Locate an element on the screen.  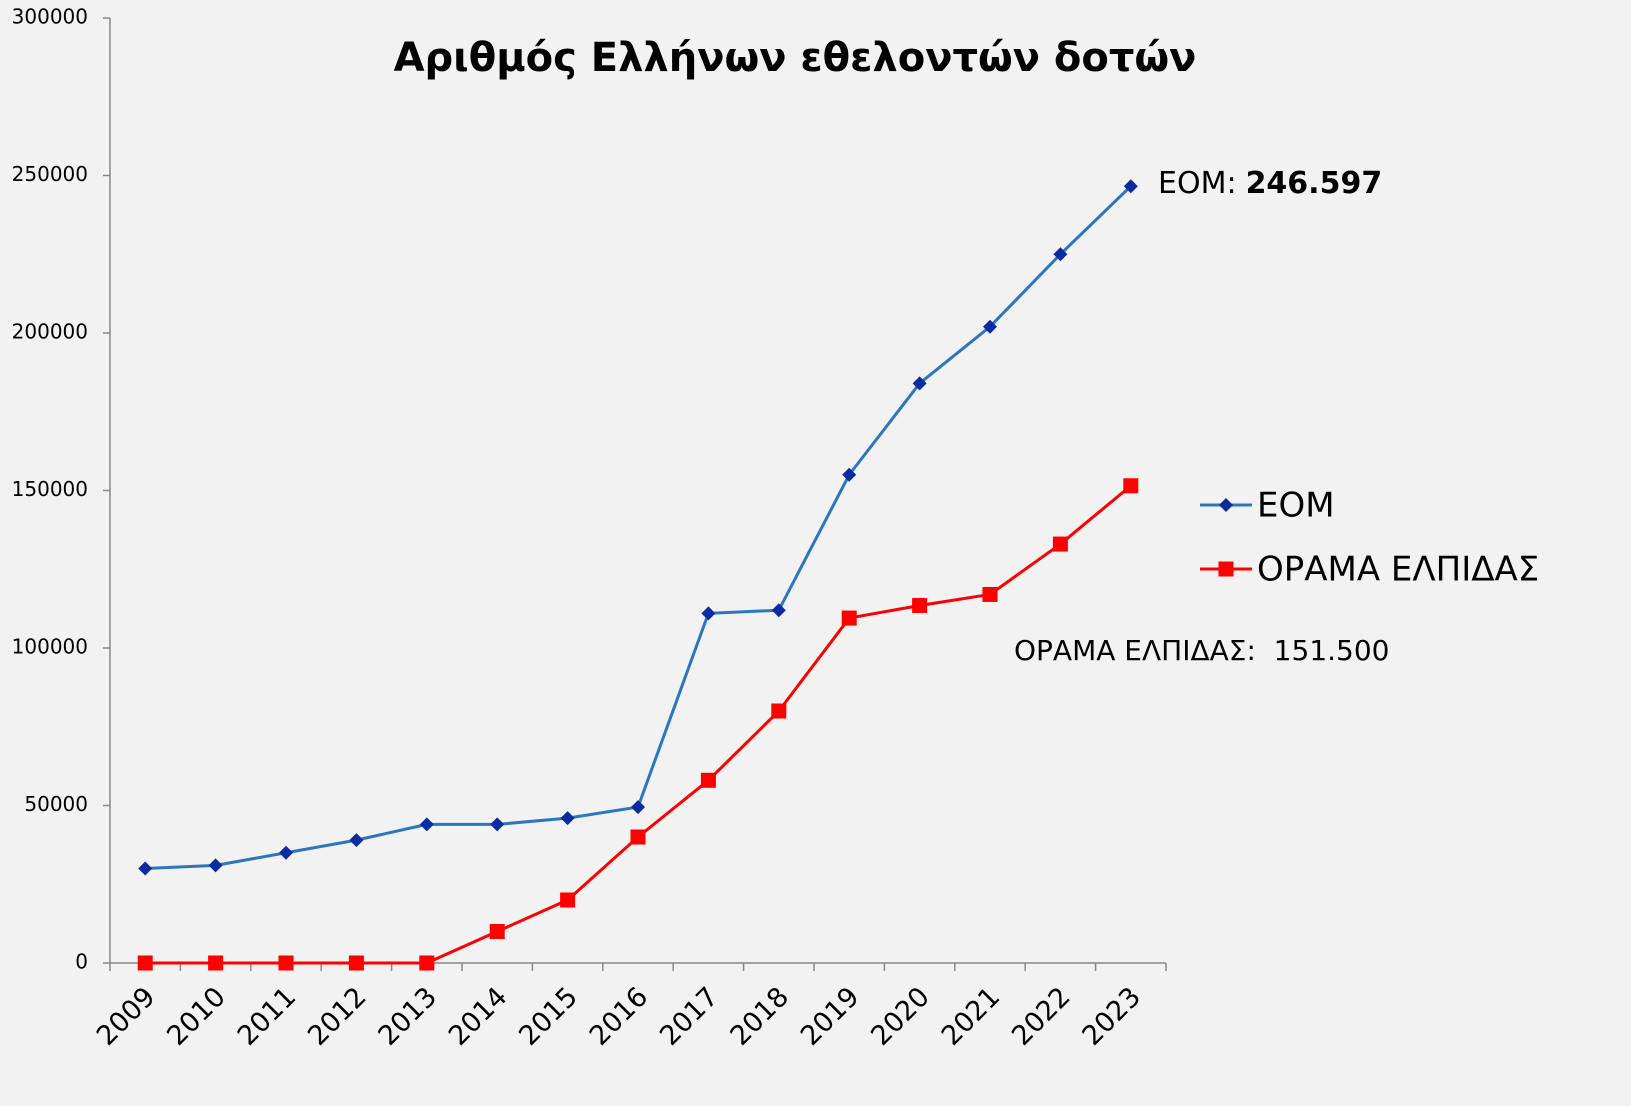
chart-title: Αριθμός Ελλήνων εθελοντών δοτών is located at coordinates (795, 58).